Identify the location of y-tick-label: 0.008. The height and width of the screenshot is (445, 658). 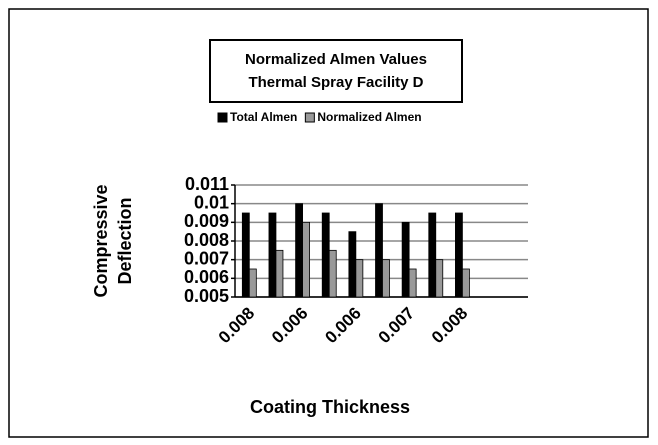
(206, 240).